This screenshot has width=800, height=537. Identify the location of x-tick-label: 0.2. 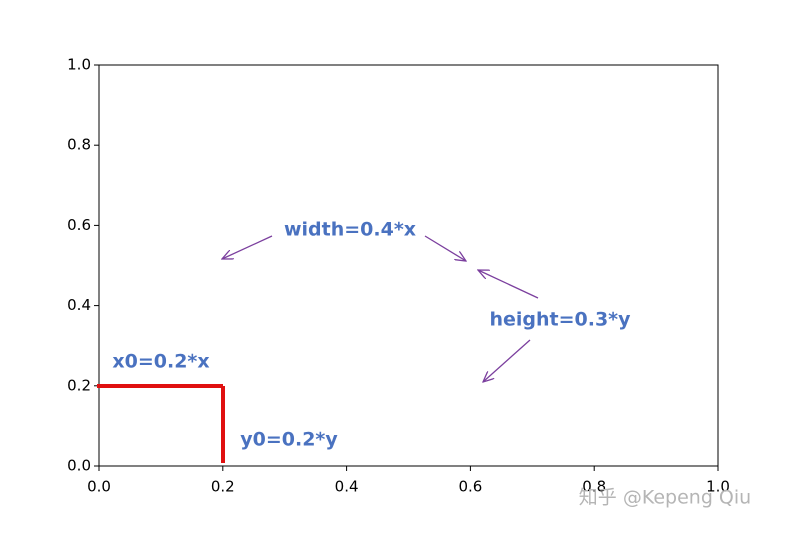
(223, 487).